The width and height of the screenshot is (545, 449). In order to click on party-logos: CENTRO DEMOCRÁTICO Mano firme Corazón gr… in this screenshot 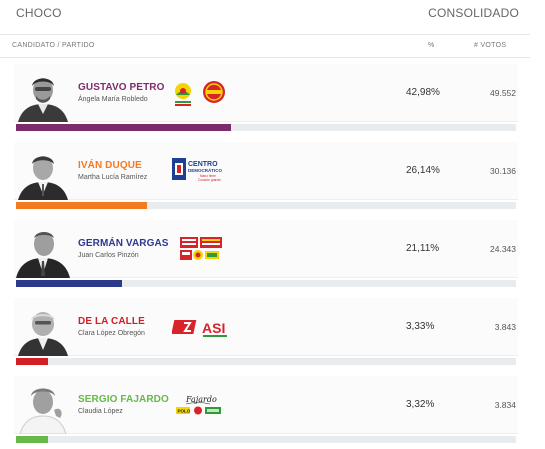, I will do `click(202, 171)`.